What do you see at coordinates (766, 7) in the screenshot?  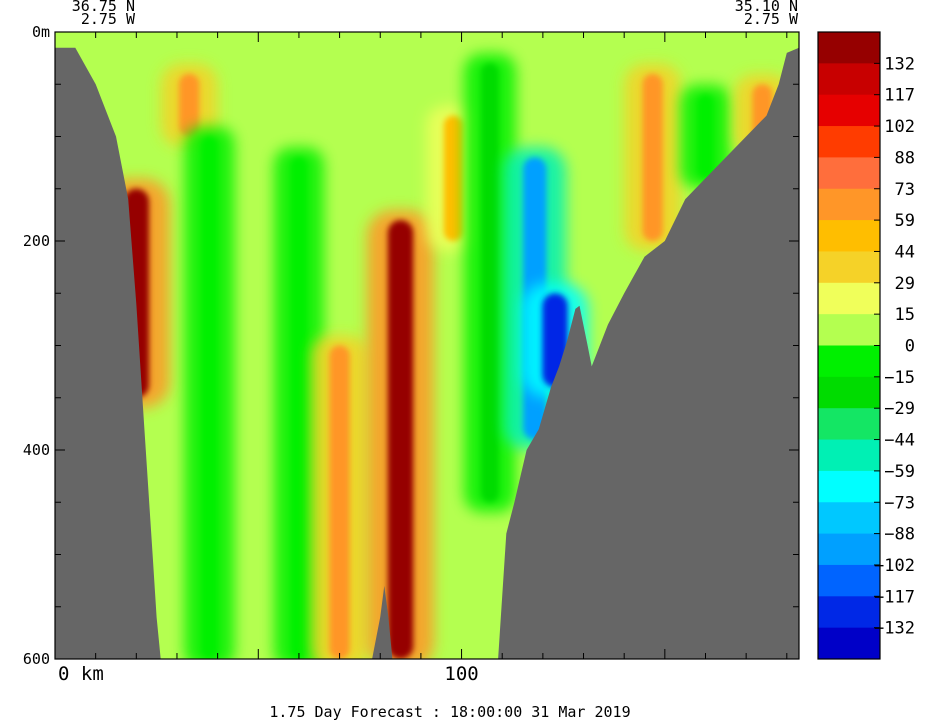 I see `end-lat: 35.10 N` at bounding box center [766, 7].